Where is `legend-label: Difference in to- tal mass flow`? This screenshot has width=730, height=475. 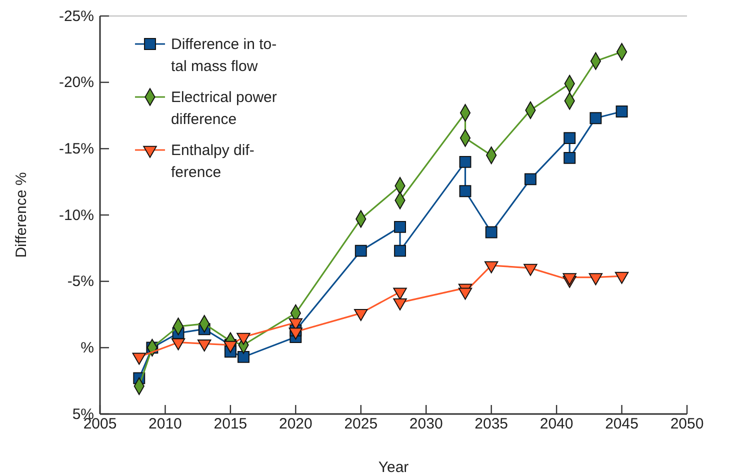 legend-label: Difference in to- tal mass flow is located at coordinates (224, 55).